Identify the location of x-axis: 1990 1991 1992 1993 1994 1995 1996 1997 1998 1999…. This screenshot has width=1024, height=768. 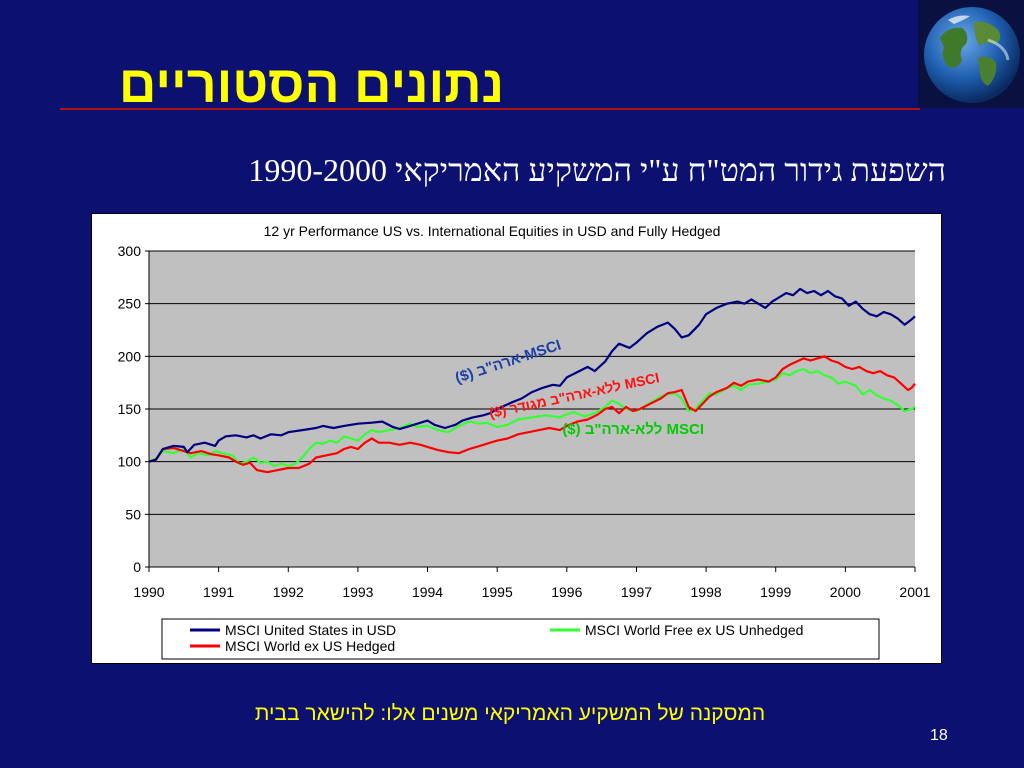
(532, 583).